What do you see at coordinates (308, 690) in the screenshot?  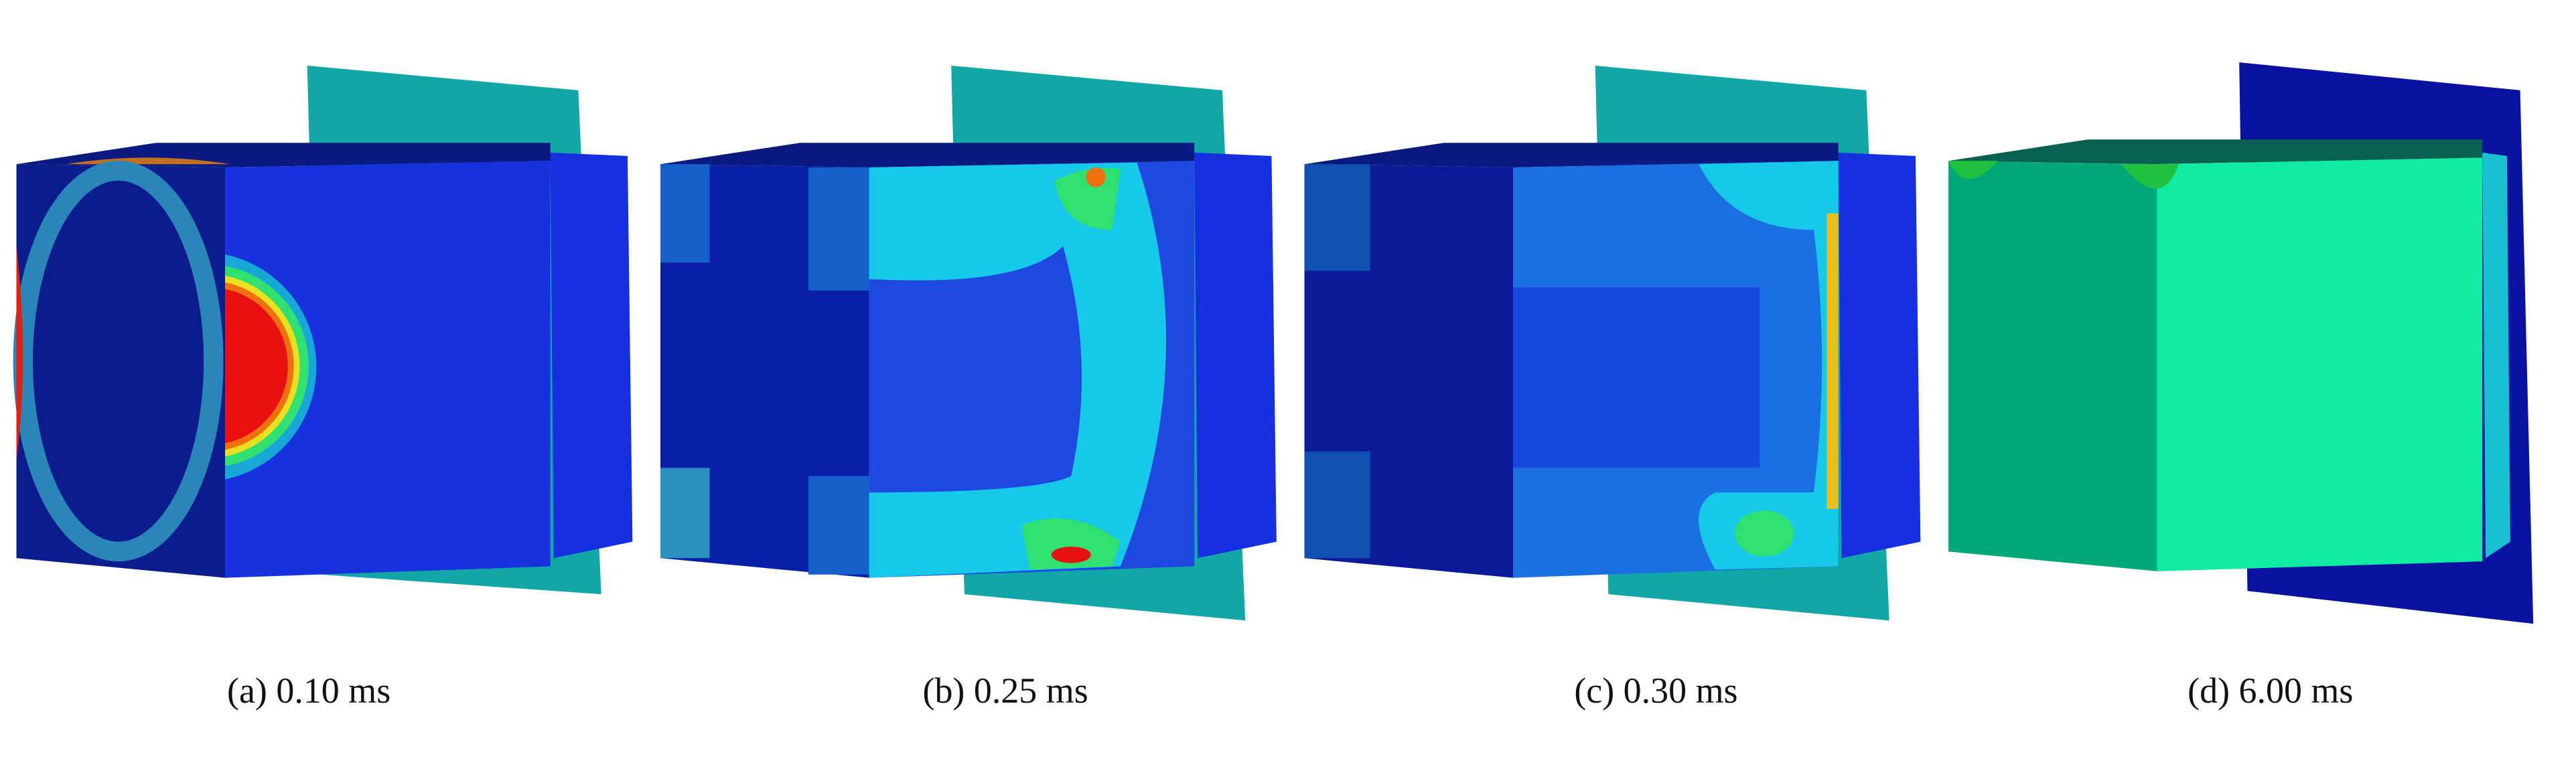 I see `caption: (a) 0.10 ms` at bounding box center [308, 690].